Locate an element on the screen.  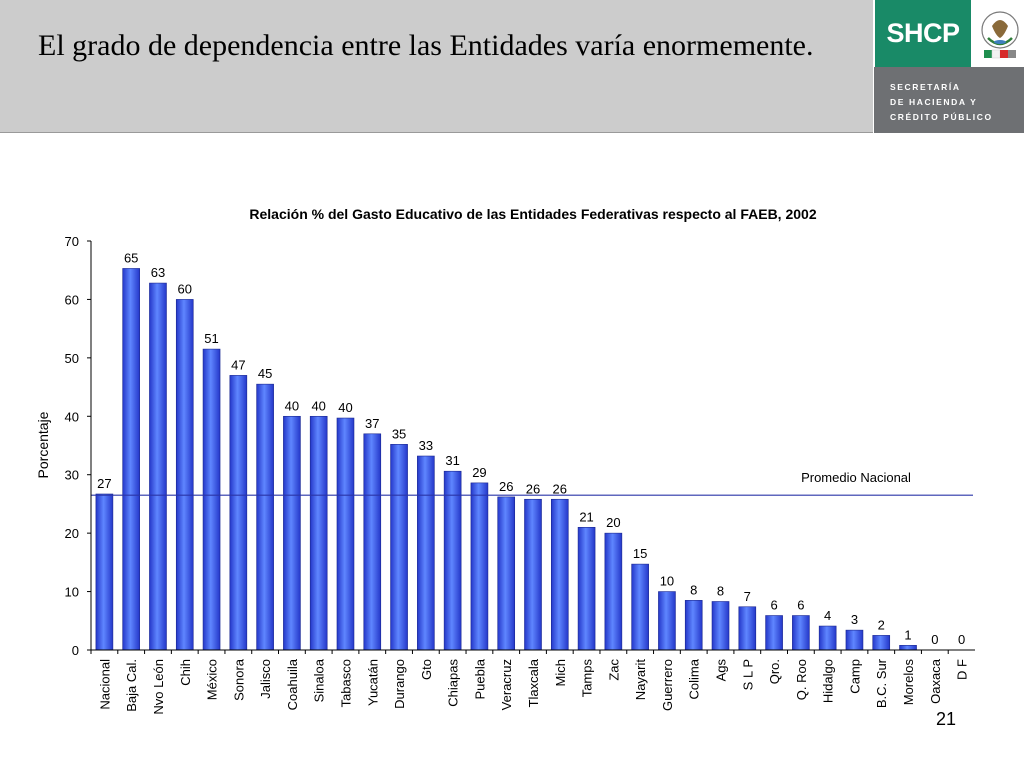
data-label: 63 is located at coordinates (158, 272).